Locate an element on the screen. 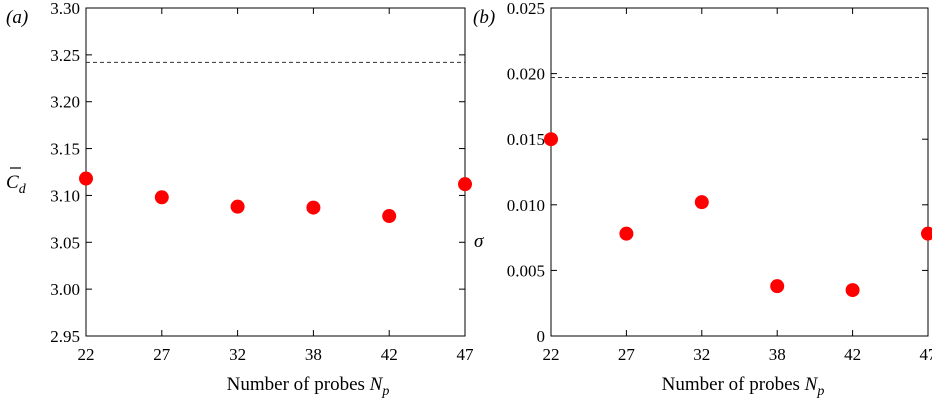 This screenshot has width=932, height=400. panel-b-xtick-label: 42 is located at coordinates (852, 354).